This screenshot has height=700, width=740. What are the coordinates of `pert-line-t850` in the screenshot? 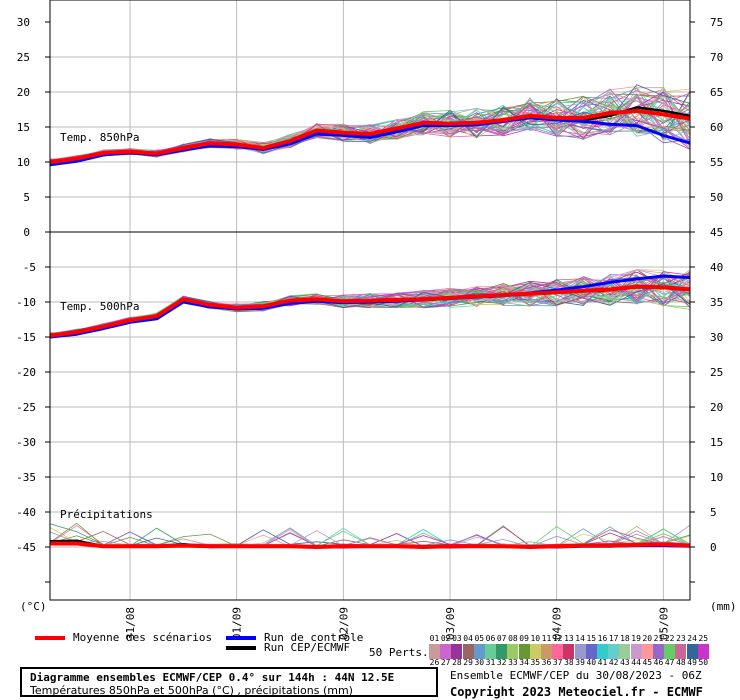 It's located at (370, 126).